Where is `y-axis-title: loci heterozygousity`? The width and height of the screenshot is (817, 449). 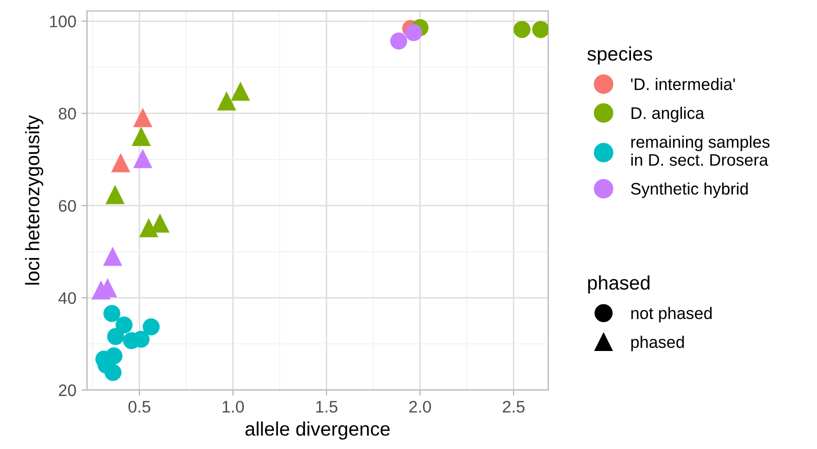
y-axis-title: loci heterozygousity is located at coordinates (34, 200).